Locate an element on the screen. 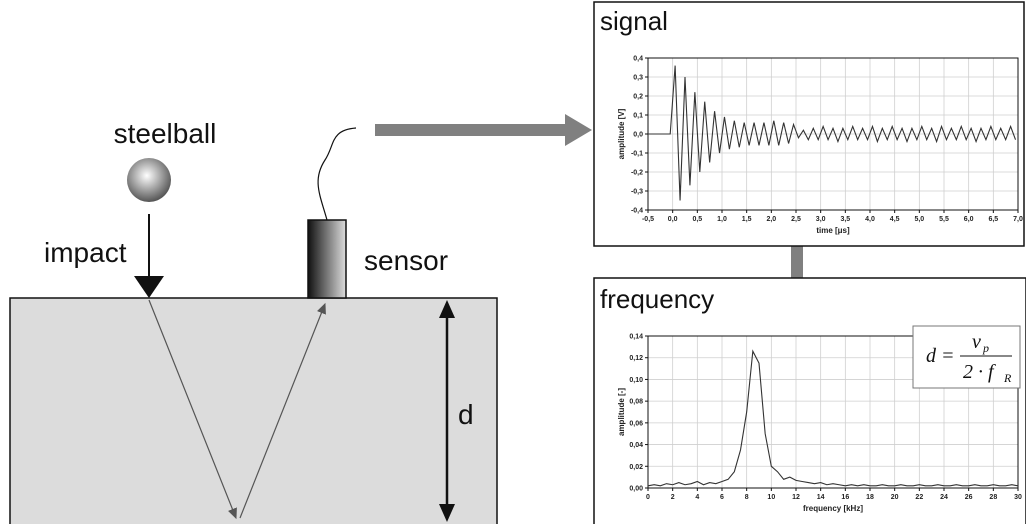 The image size is (1026, 524). y-tick-label: 0,12 is located at coordinates (636, 358).